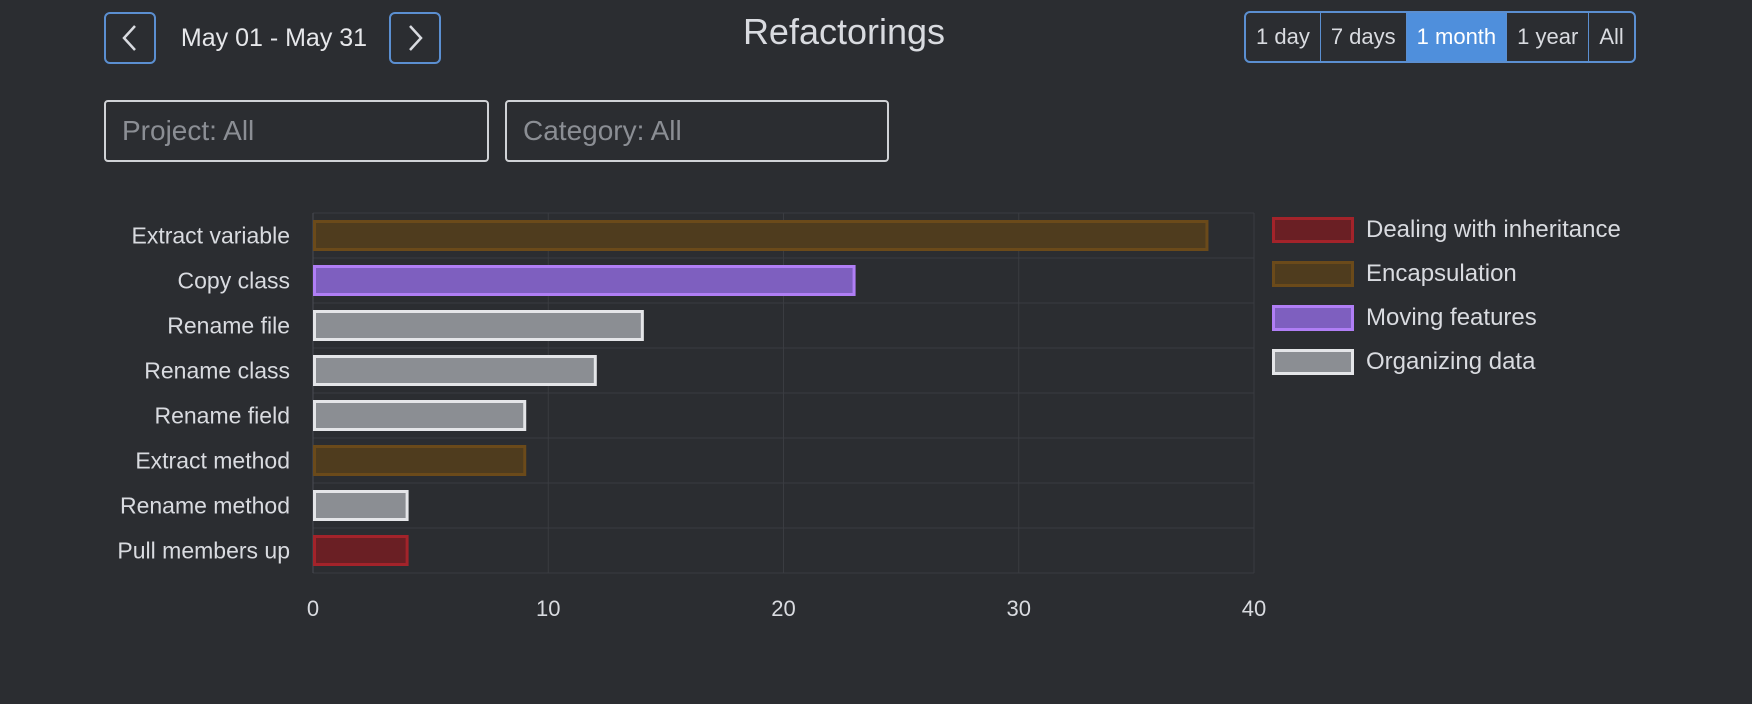  I want to click on bar-pull-members-up, so click(361, 550).